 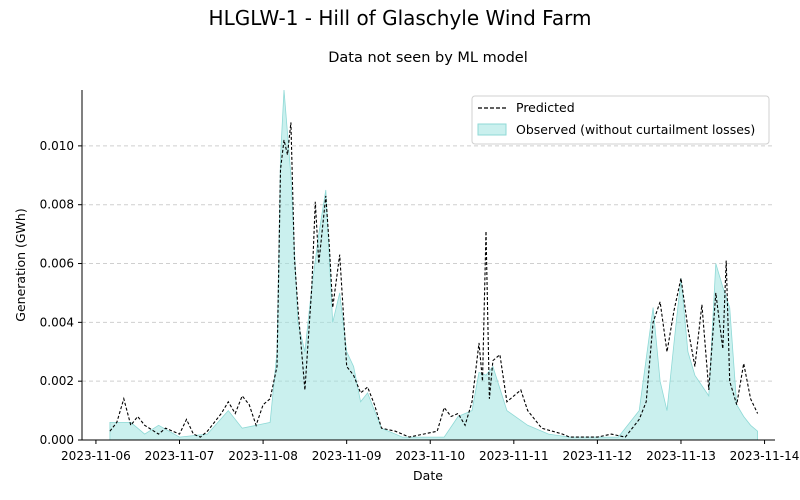 What do you see at coordinates (57, 322) in the screenshot?
I see `y-tick-label: 0.004` at bounding box center [57, 322].